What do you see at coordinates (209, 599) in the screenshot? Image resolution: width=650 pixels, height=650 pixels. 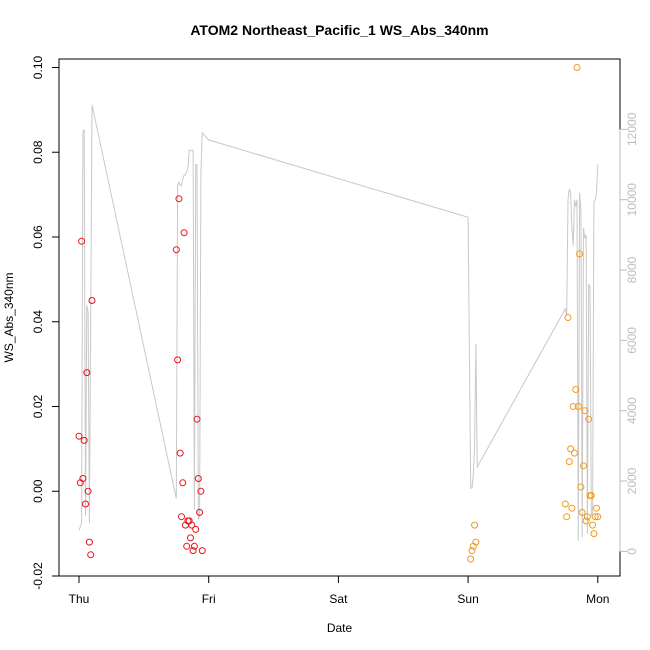 I see `x-tick-label: Fri` at bounding box center [209, 599].